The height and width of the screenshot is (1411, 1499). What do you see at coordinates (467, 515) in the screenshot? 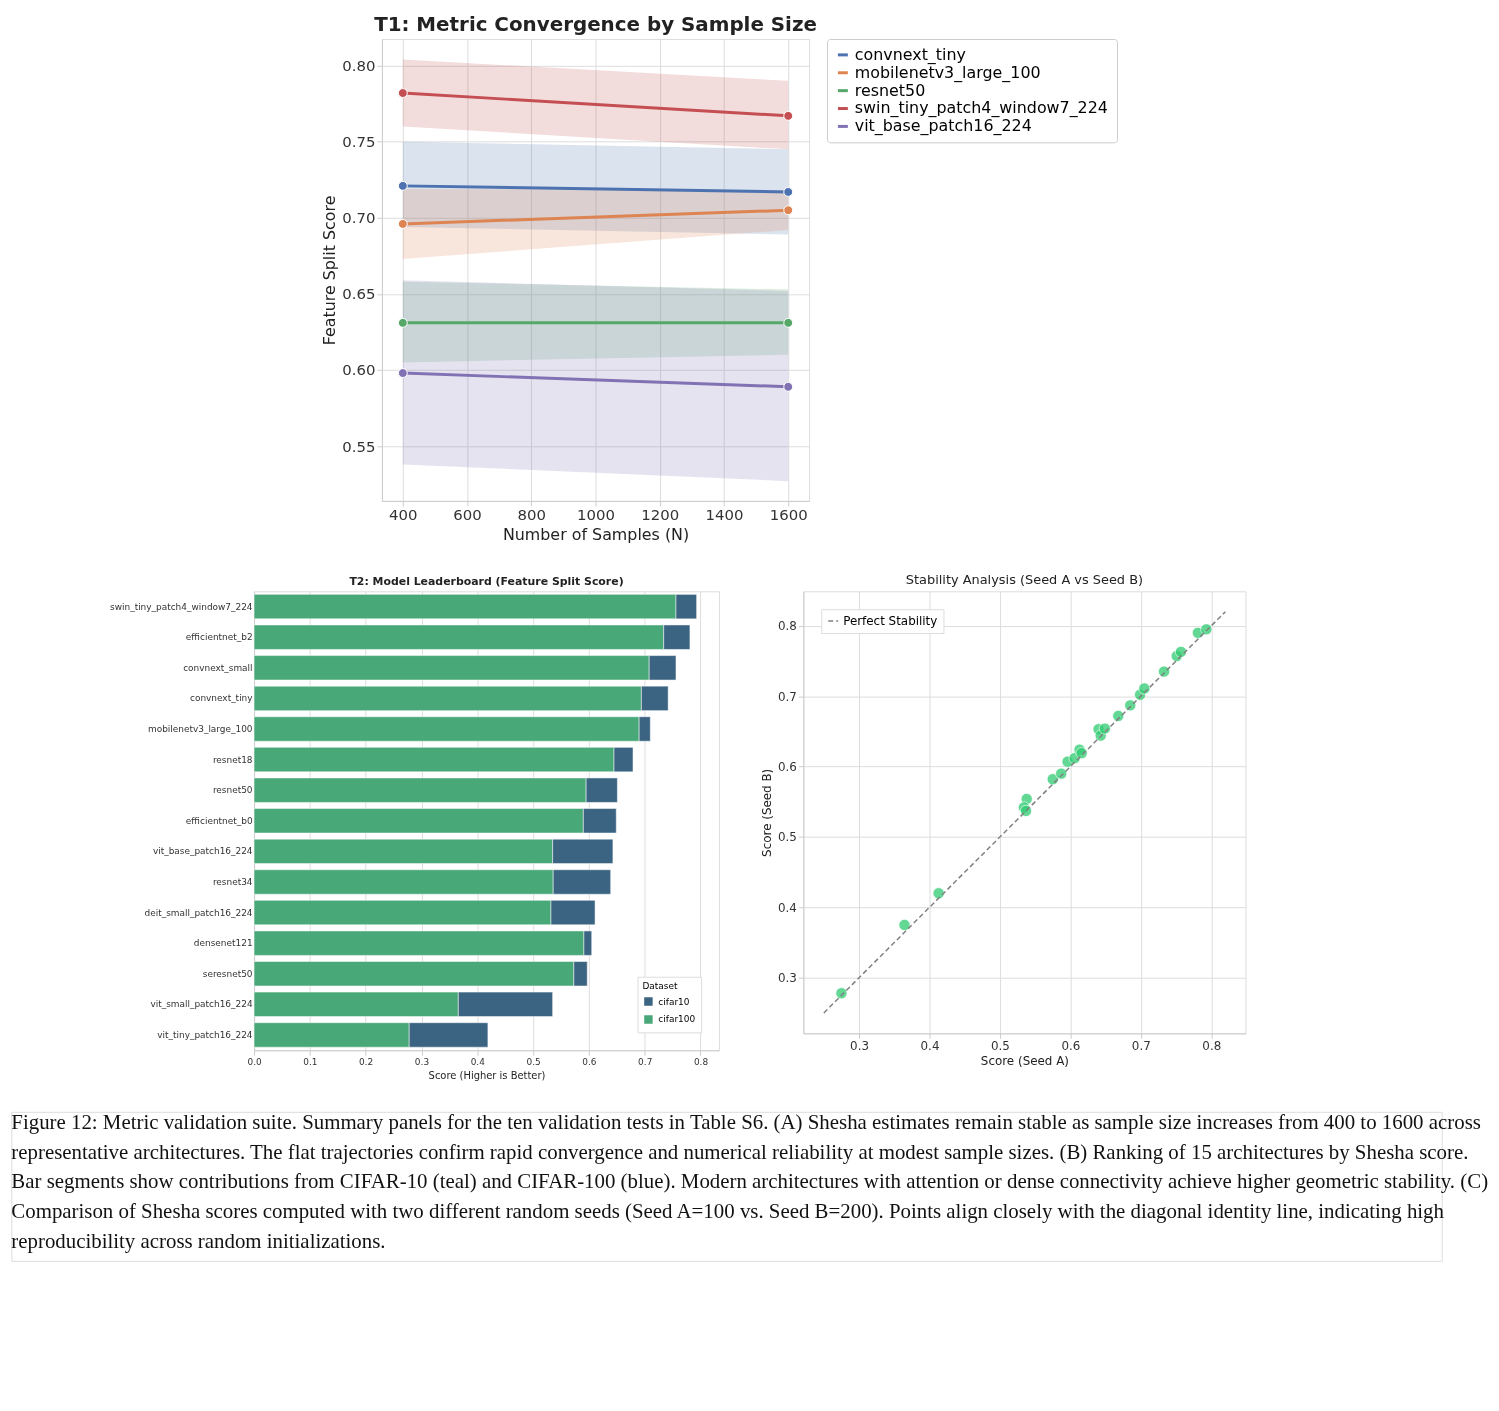
I see `x-tick-label: 600` at bounding box center [467, 515].